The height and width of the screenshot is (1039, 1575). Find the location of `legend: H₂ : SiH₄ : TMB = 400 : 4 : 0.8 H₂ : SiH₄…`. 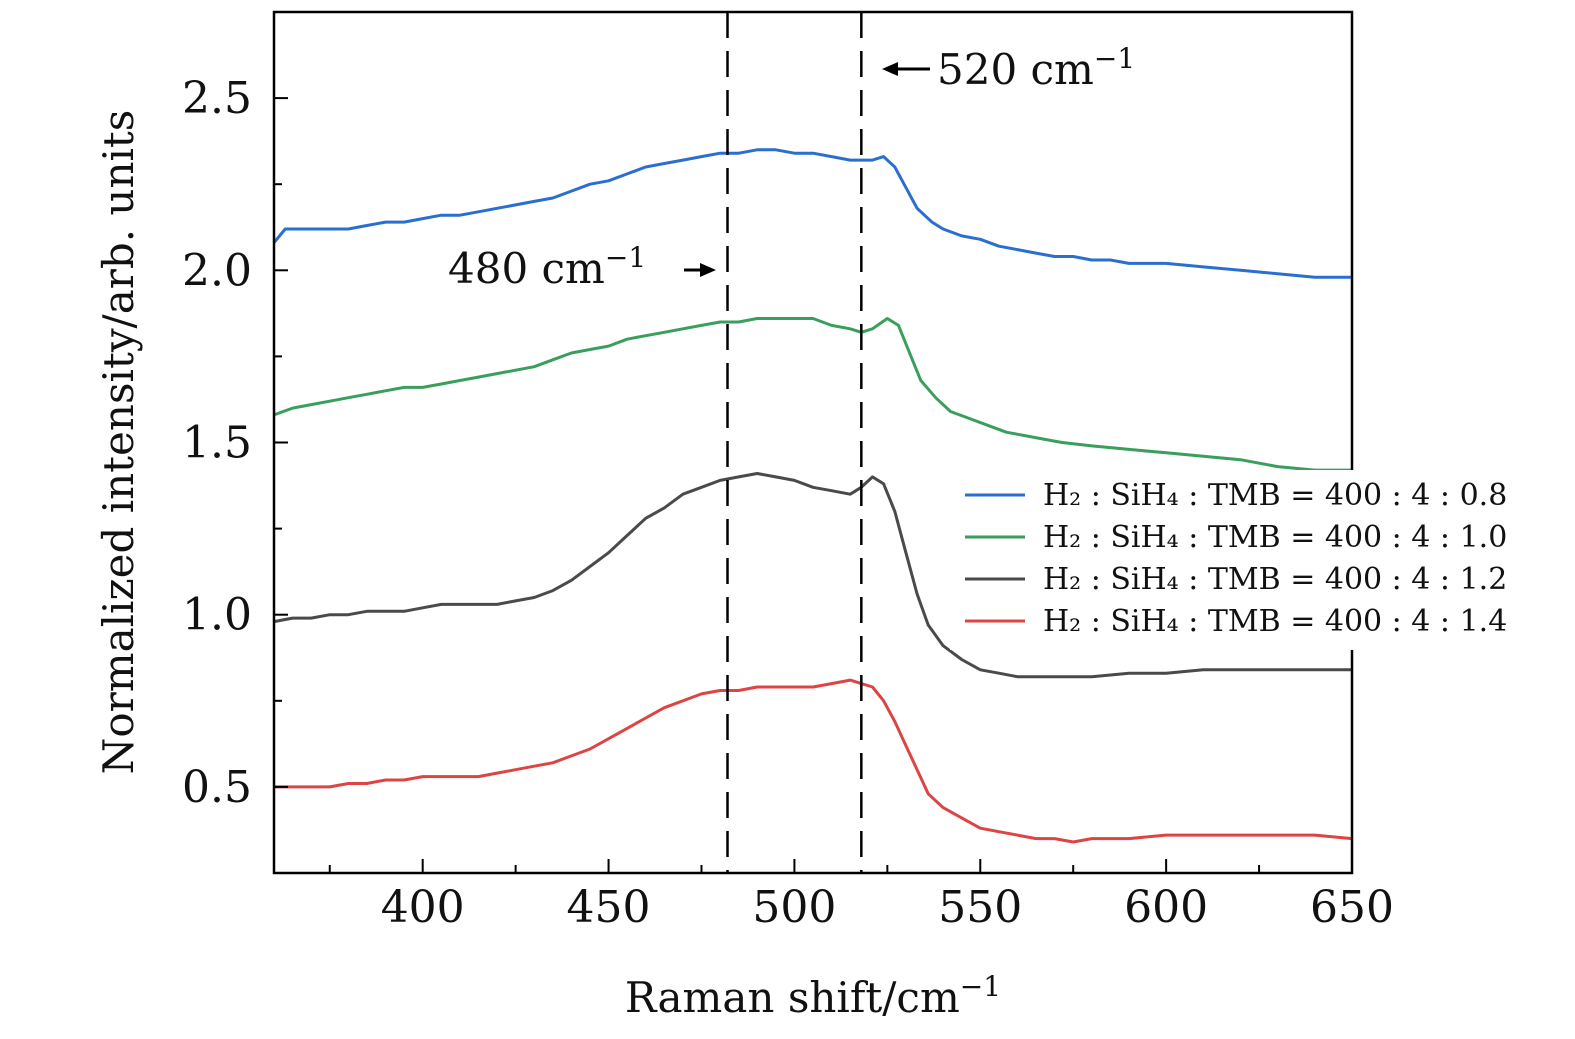

legend: H₂ : SiH₄ : TMB = 400 : 4 : 0.8 H₂ : SiH₄… is located at coordinates (1245, 560).